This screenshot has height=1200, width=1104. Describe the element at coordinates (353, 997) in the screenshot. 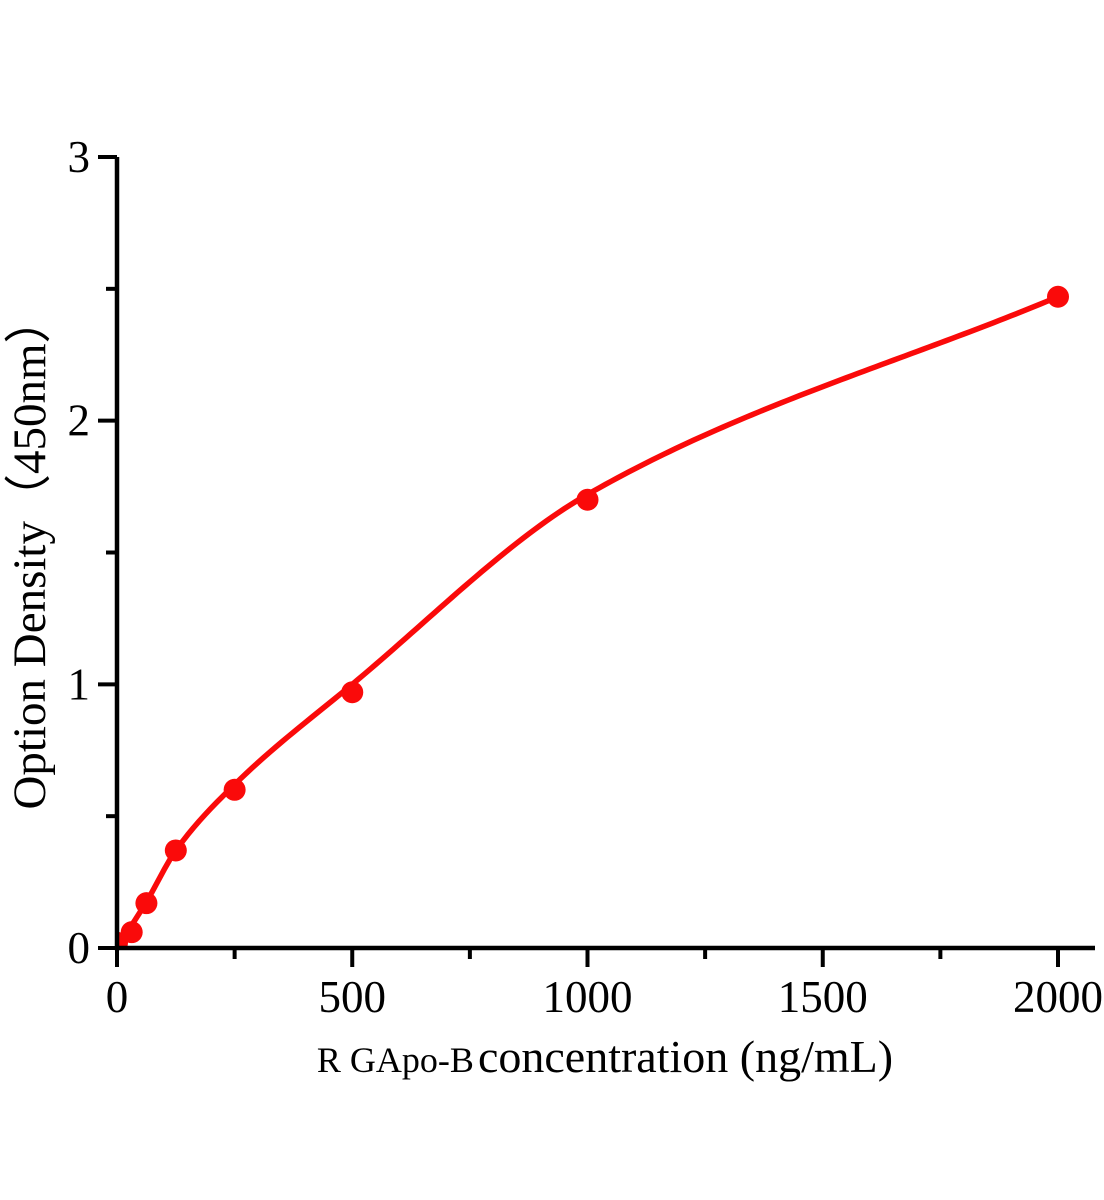

I see `x-tick-label: 500` at that location.